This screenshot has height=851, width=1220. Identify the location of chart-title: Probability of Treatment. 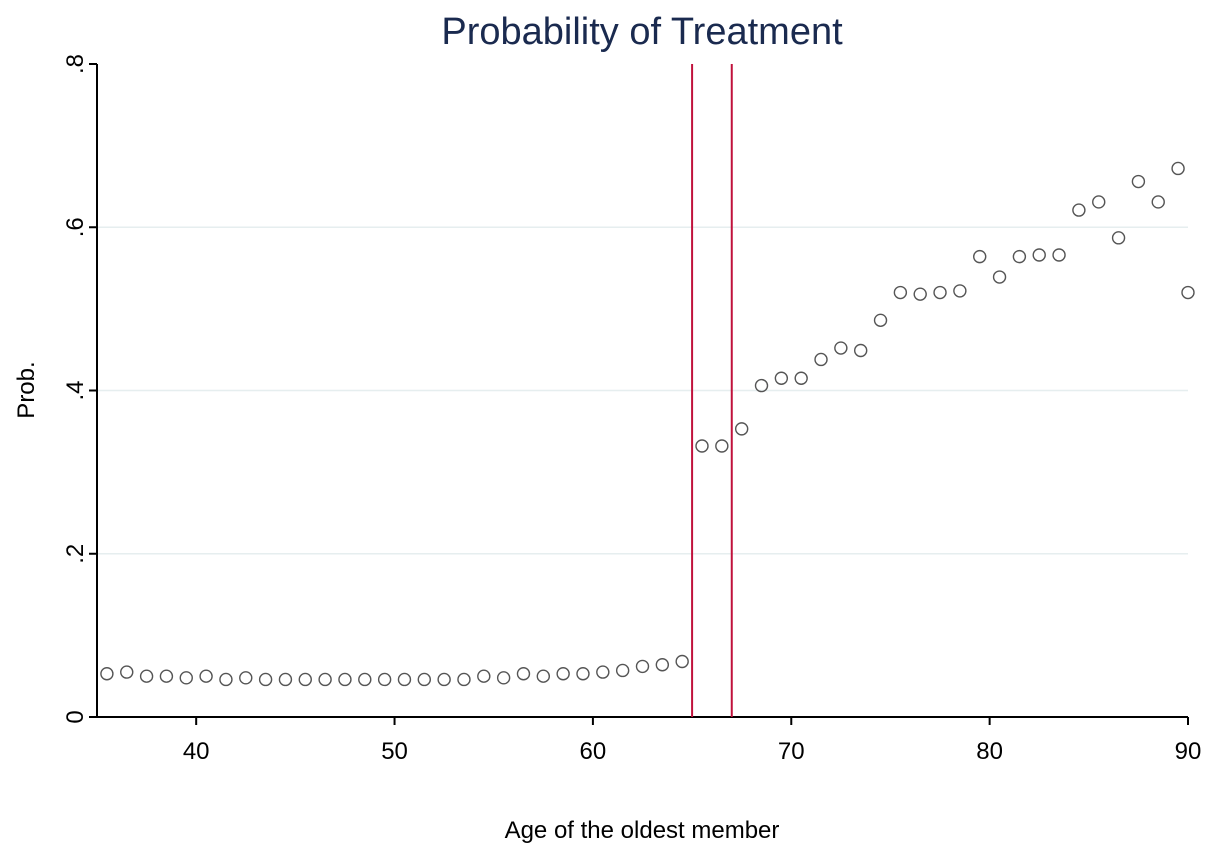
(642, 32).